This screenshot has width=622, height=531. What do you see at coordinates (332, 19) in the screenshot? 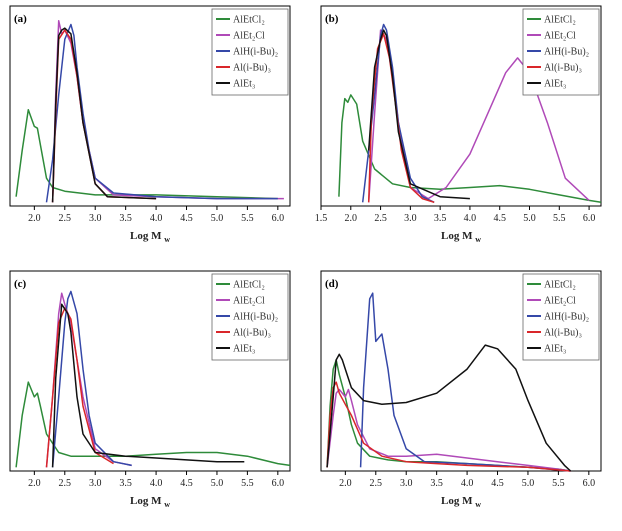
I see `panel-label: (b)` at bounding box center [332, 19].